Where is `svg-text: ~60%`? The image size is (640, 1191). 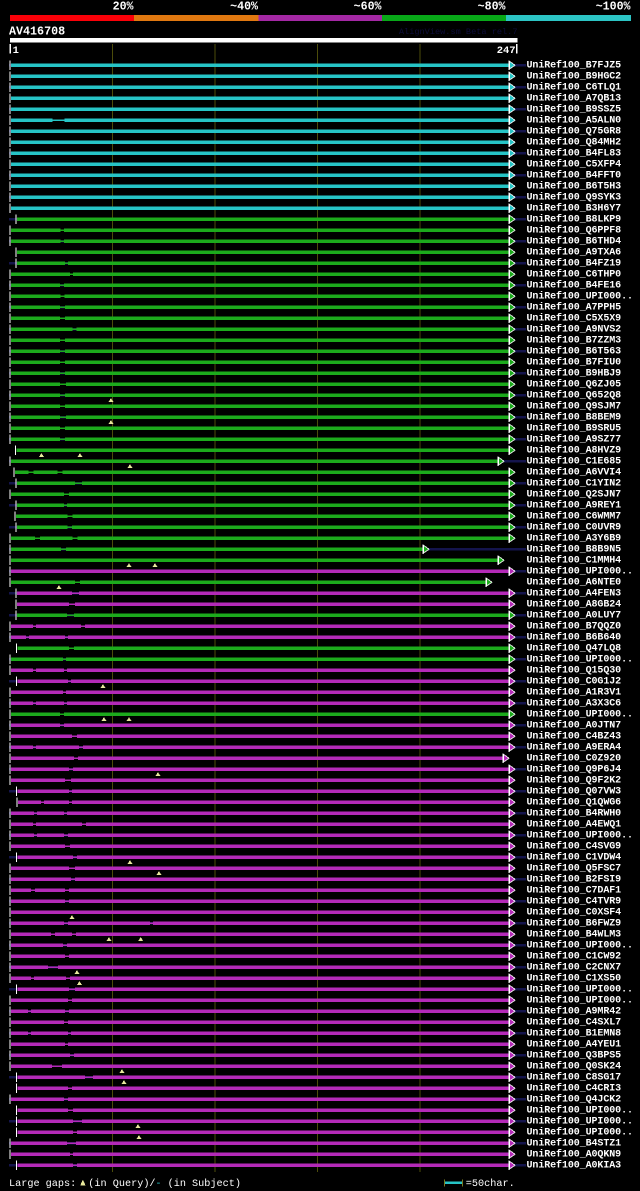
svg-text: ~60% is located at coordinates (368, 7).